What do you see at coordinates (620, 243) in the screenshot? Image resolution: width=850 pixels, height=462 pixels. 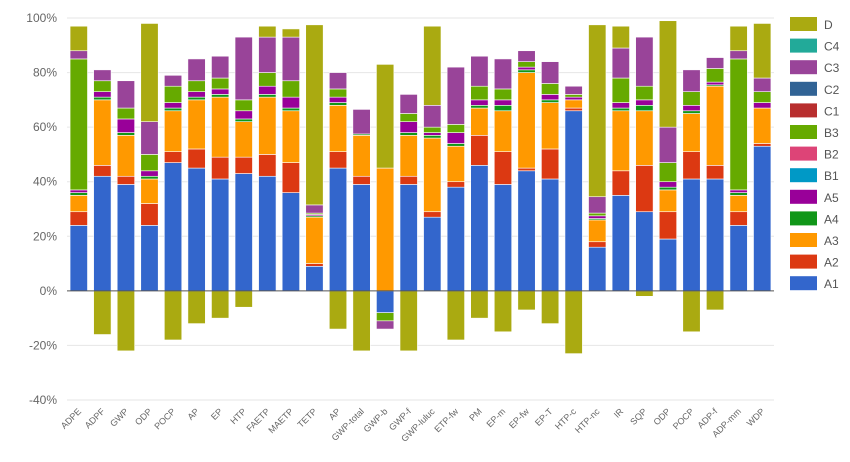 I see `bar-segment-a1: IR – A1: 35%` at bounding box center [620, 243].